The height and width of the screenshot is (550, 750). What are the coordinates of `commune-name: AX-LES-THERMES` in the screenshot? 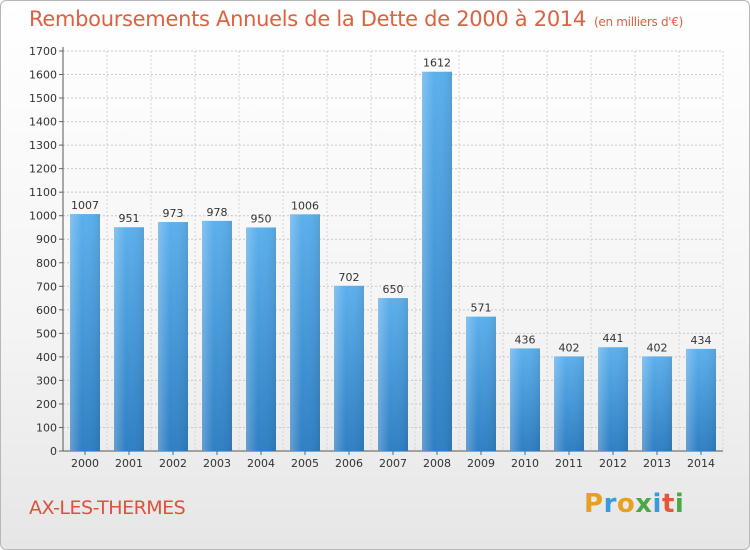 It's located at (107, 508).